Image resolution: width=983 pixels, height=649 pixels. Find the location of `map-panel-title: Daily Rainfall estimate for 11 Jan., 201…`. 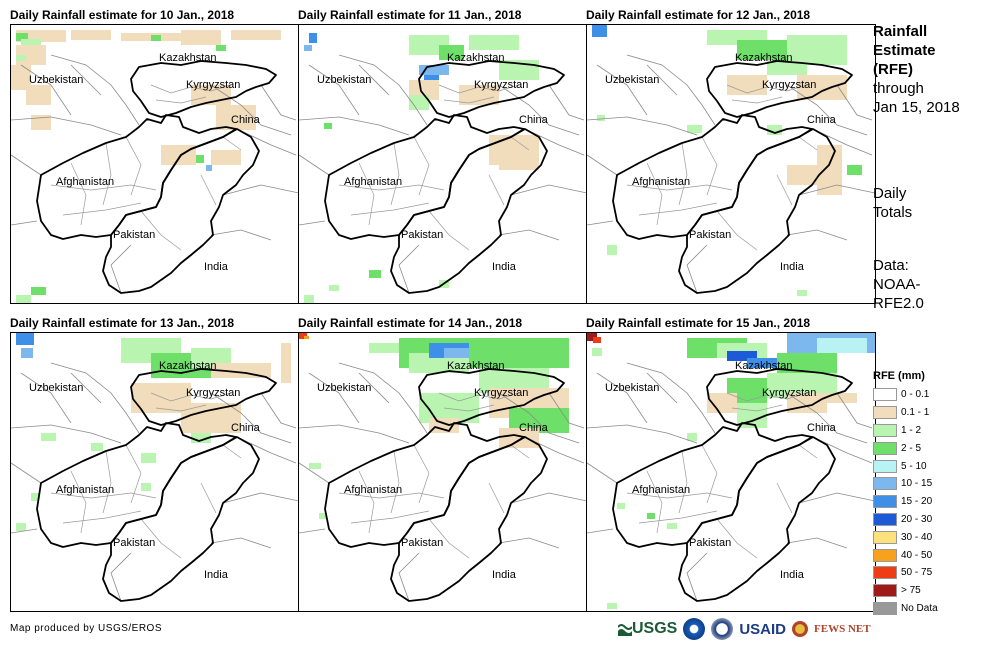

map-panel-title: Daily Rainfall estimate for 11 Jan., 201… is located at coordinates (410, 15).